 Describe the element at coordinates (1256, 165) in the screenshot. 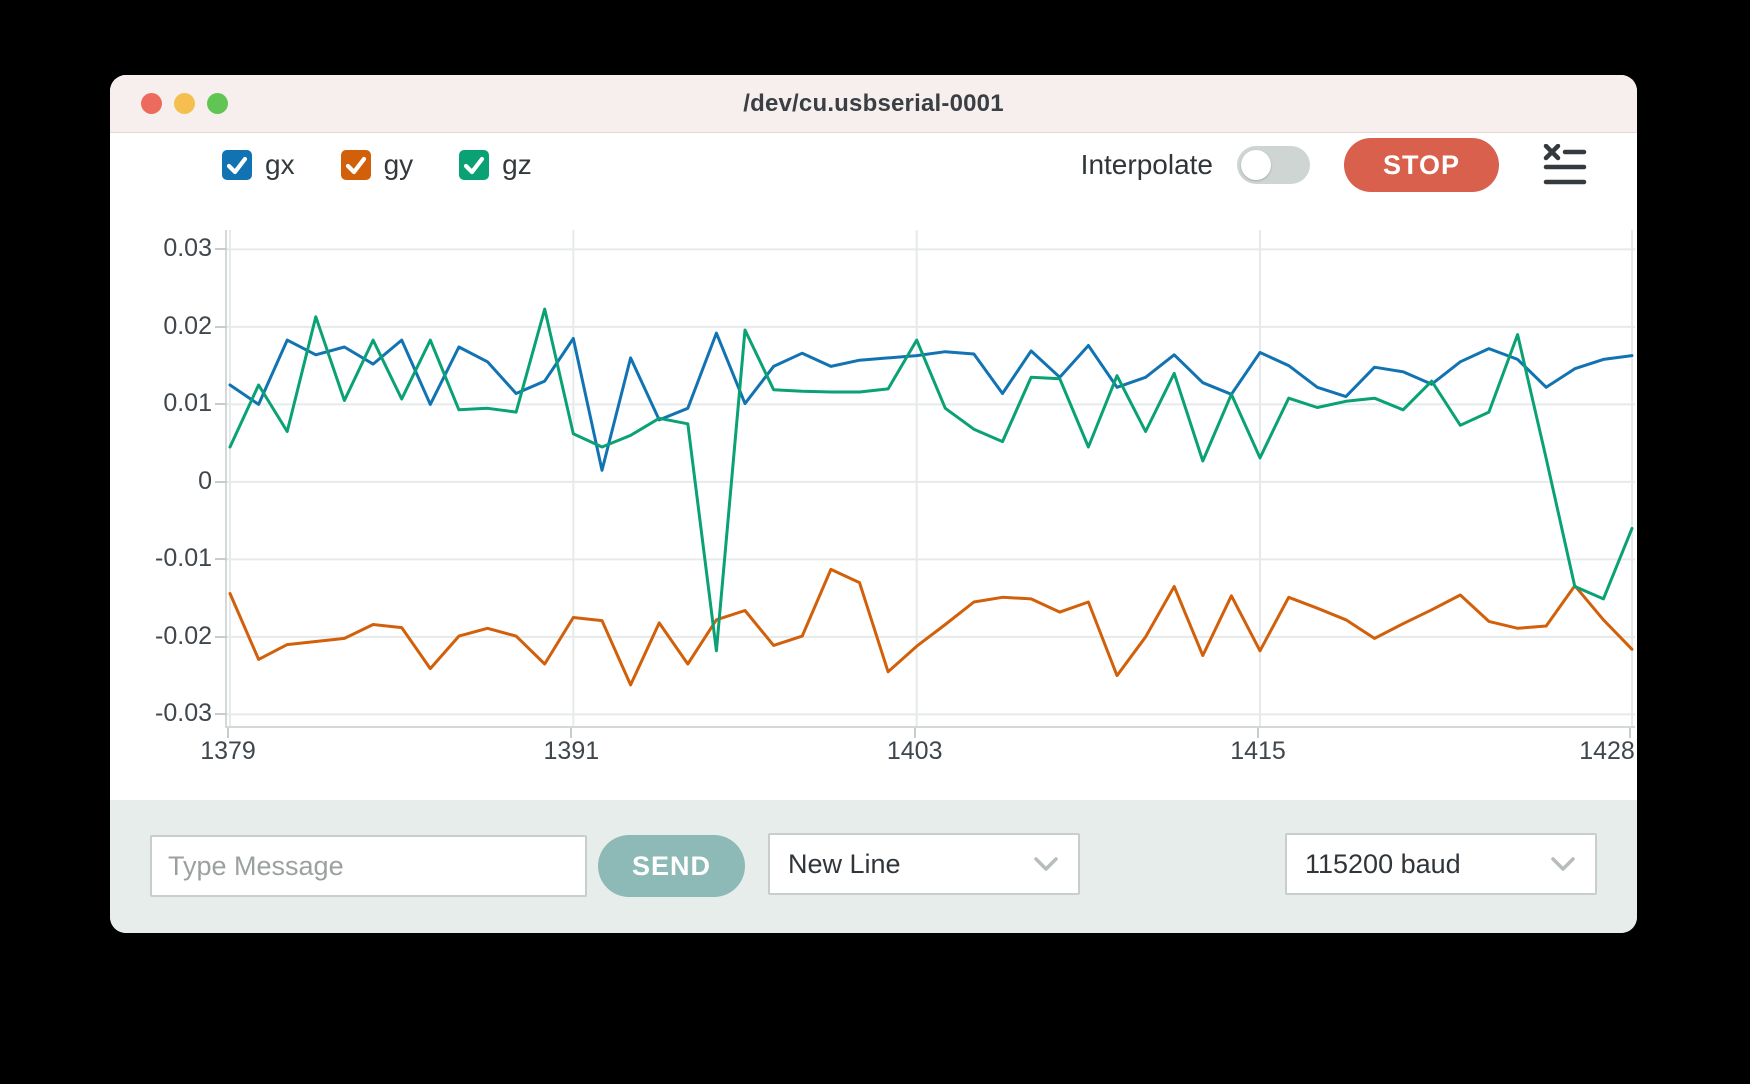

I see `toggle-knob` at that location.